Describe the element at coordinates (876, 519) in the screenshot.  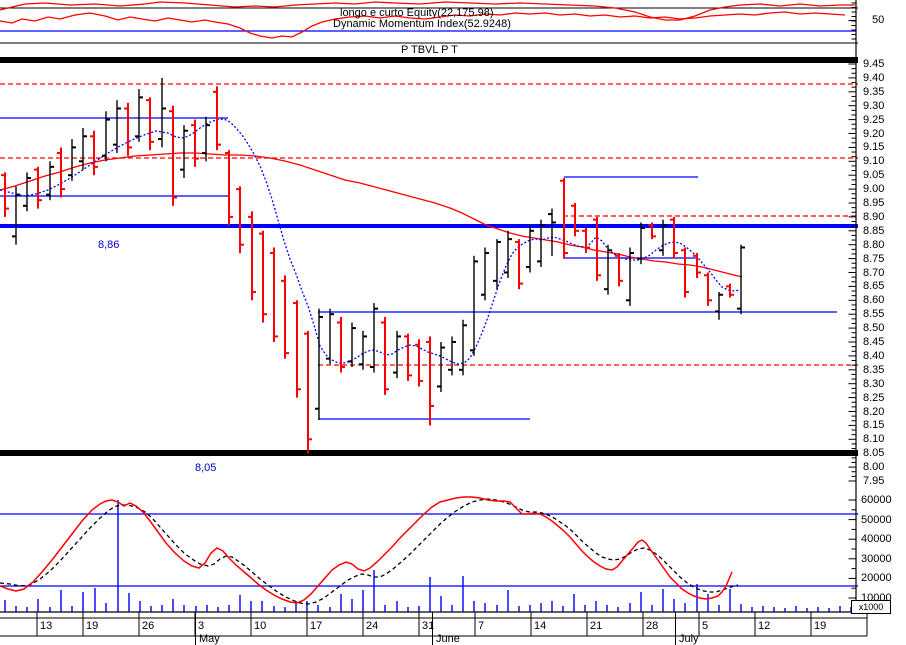
I see `volume-axis-label: 50000` at that location.